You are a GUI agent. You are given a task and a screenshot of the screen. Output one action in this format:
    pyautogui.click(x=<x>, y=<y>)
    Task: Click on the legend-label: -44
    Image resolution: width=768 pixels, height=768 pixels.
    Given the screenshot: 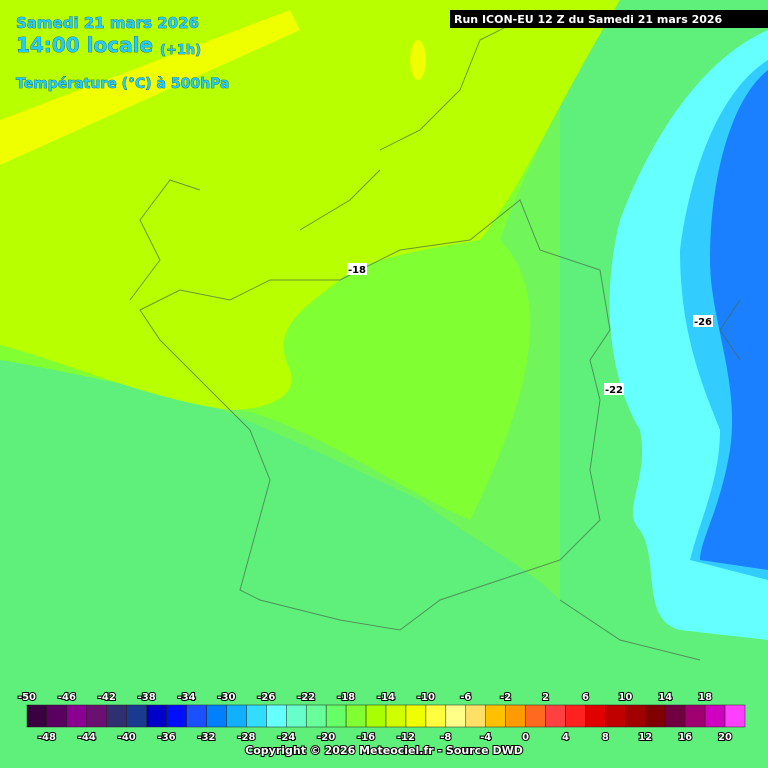 What is the action you would take?
    pyautogui.click(x=87, y=737)
    